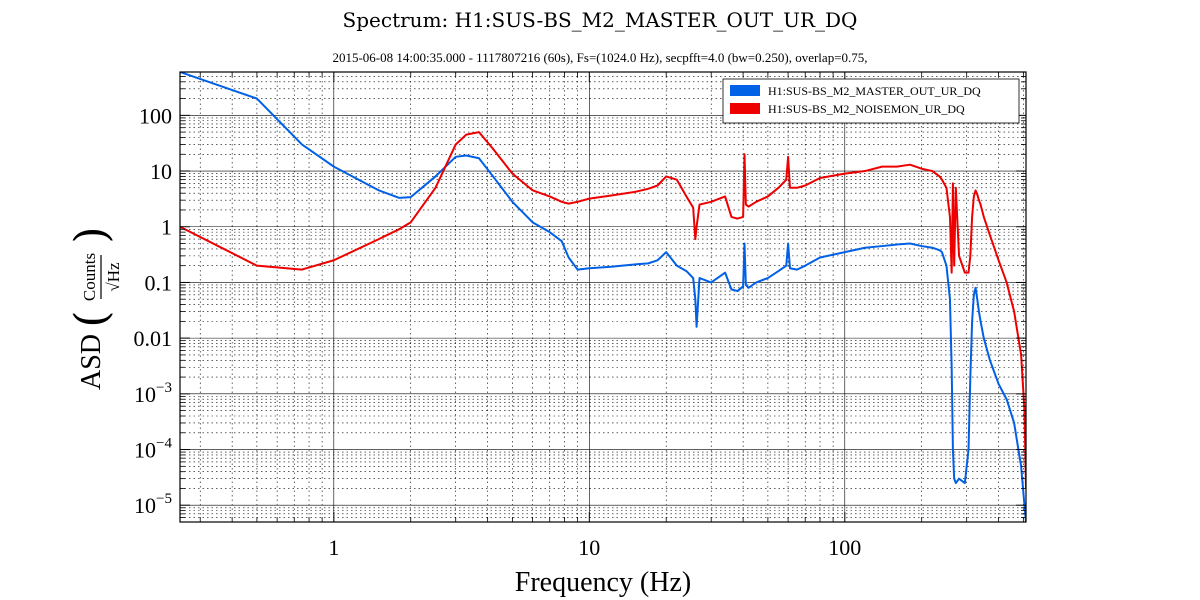 This screenshot has width=1200, height=600. What do you see at coordinates (603, 582) in the screenshot?
I see `x-axis-label: Frequency (Hz)` at bounding box center [603, 582].